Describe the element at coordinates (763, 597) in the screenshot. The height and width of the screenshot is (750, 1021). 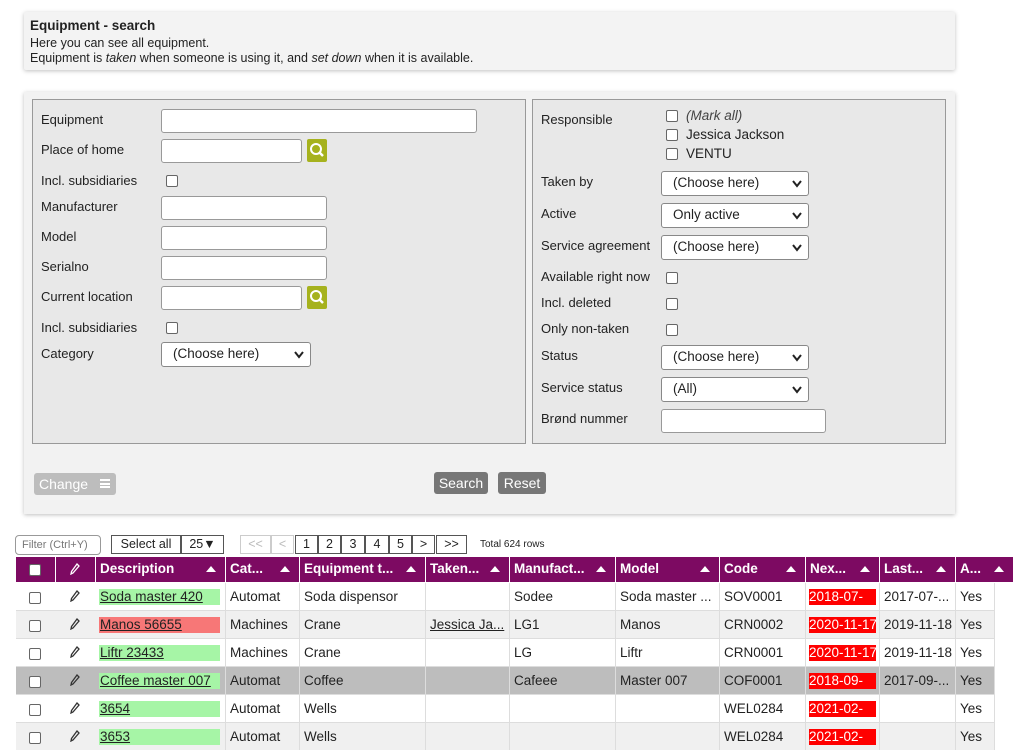
I see `table-cell: SOV0001` at that location.